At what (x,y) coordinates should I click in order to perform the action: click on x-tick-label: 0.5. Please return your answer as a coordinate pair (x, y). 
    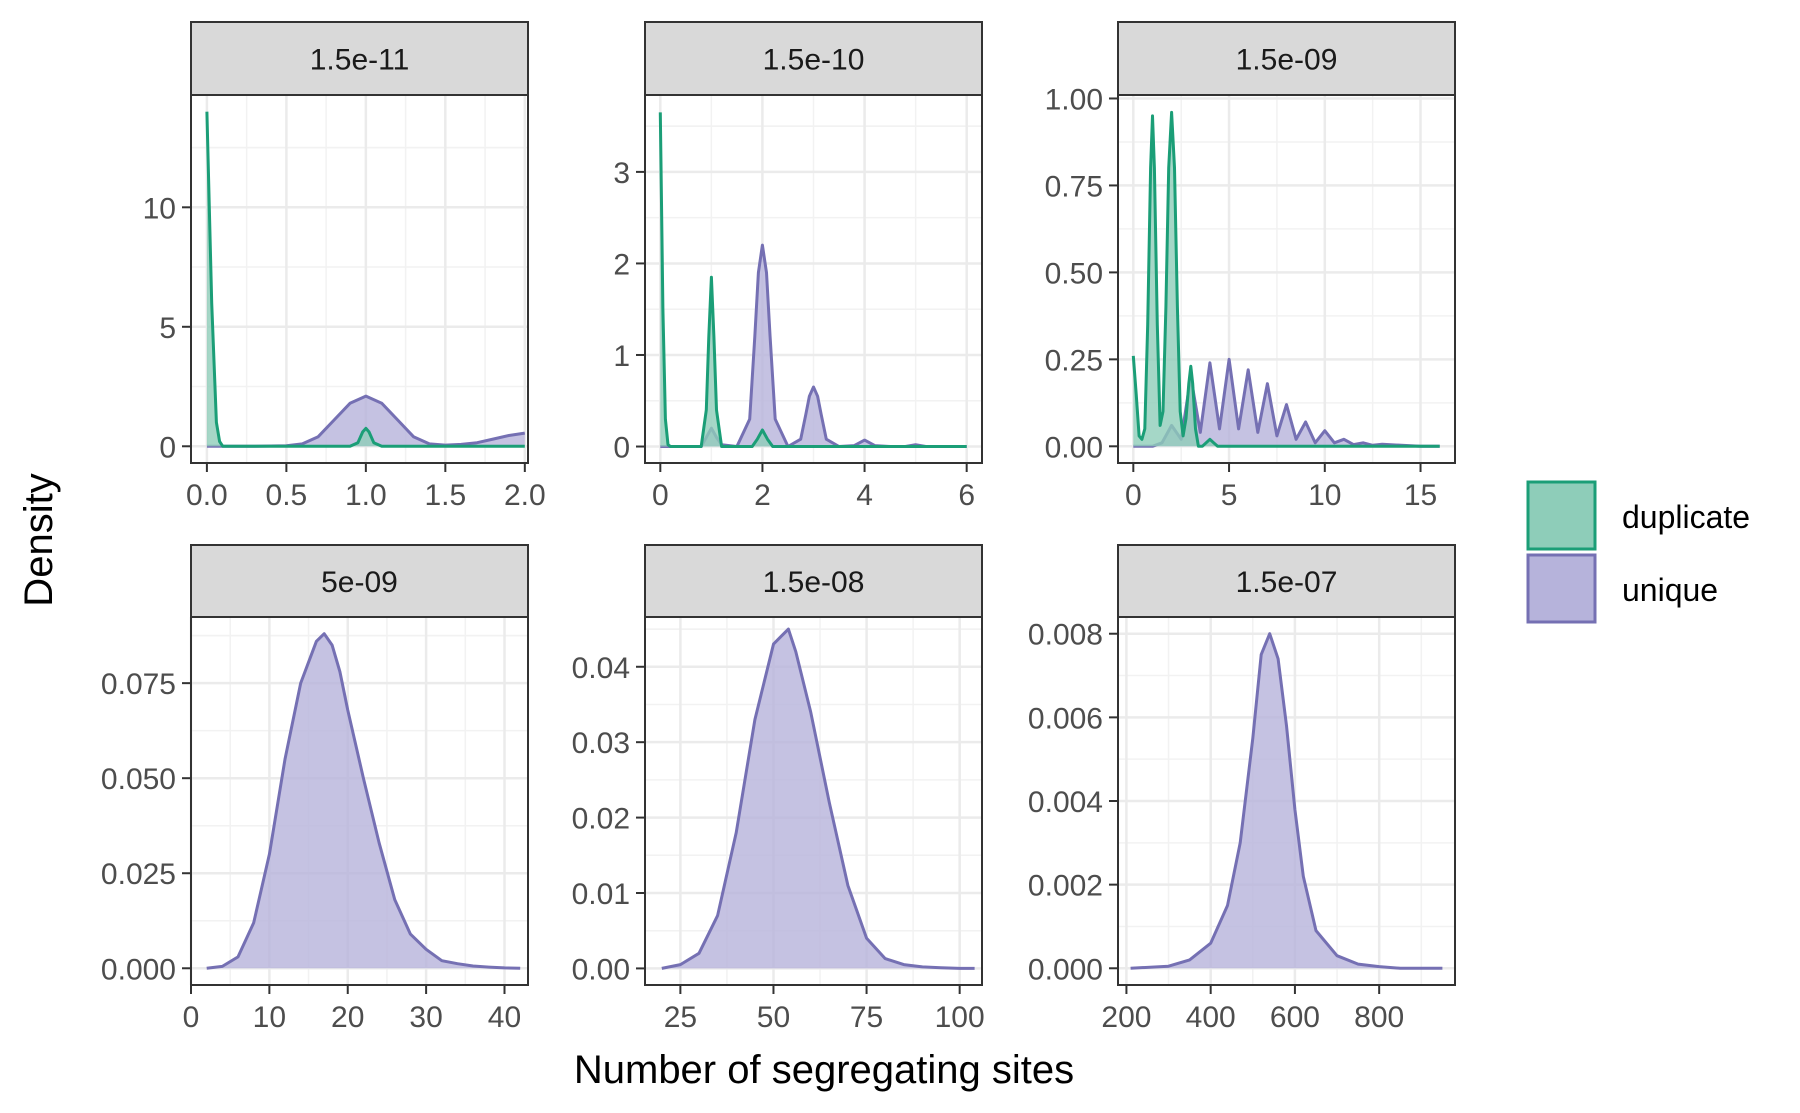
    Looking at the image, I should click on (287, 495).